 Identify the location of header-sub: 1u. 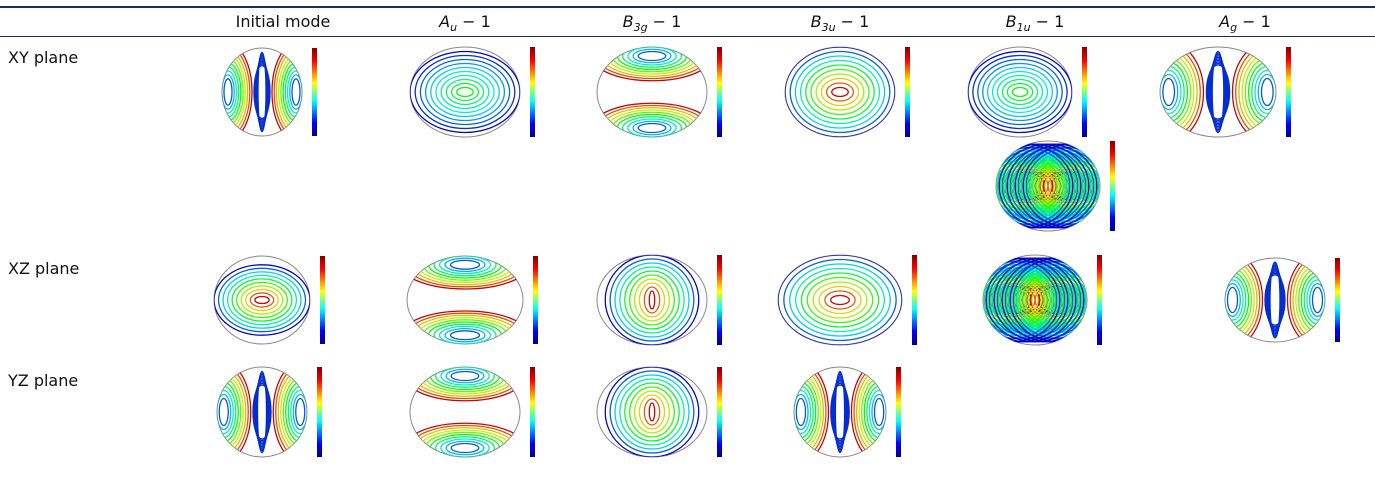
(1023, 28).